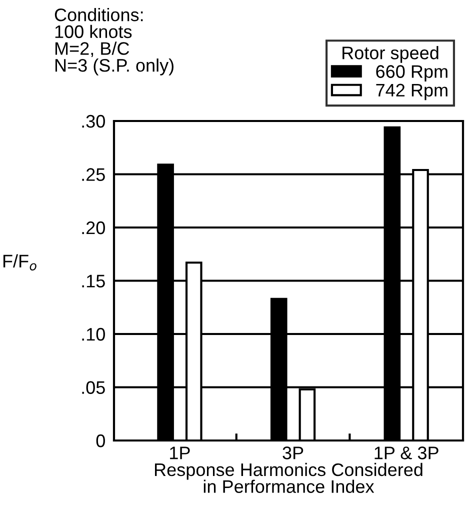 The image size is (465, 514). I want to click on legend-label: 660 Rpm, so click(412, 73).